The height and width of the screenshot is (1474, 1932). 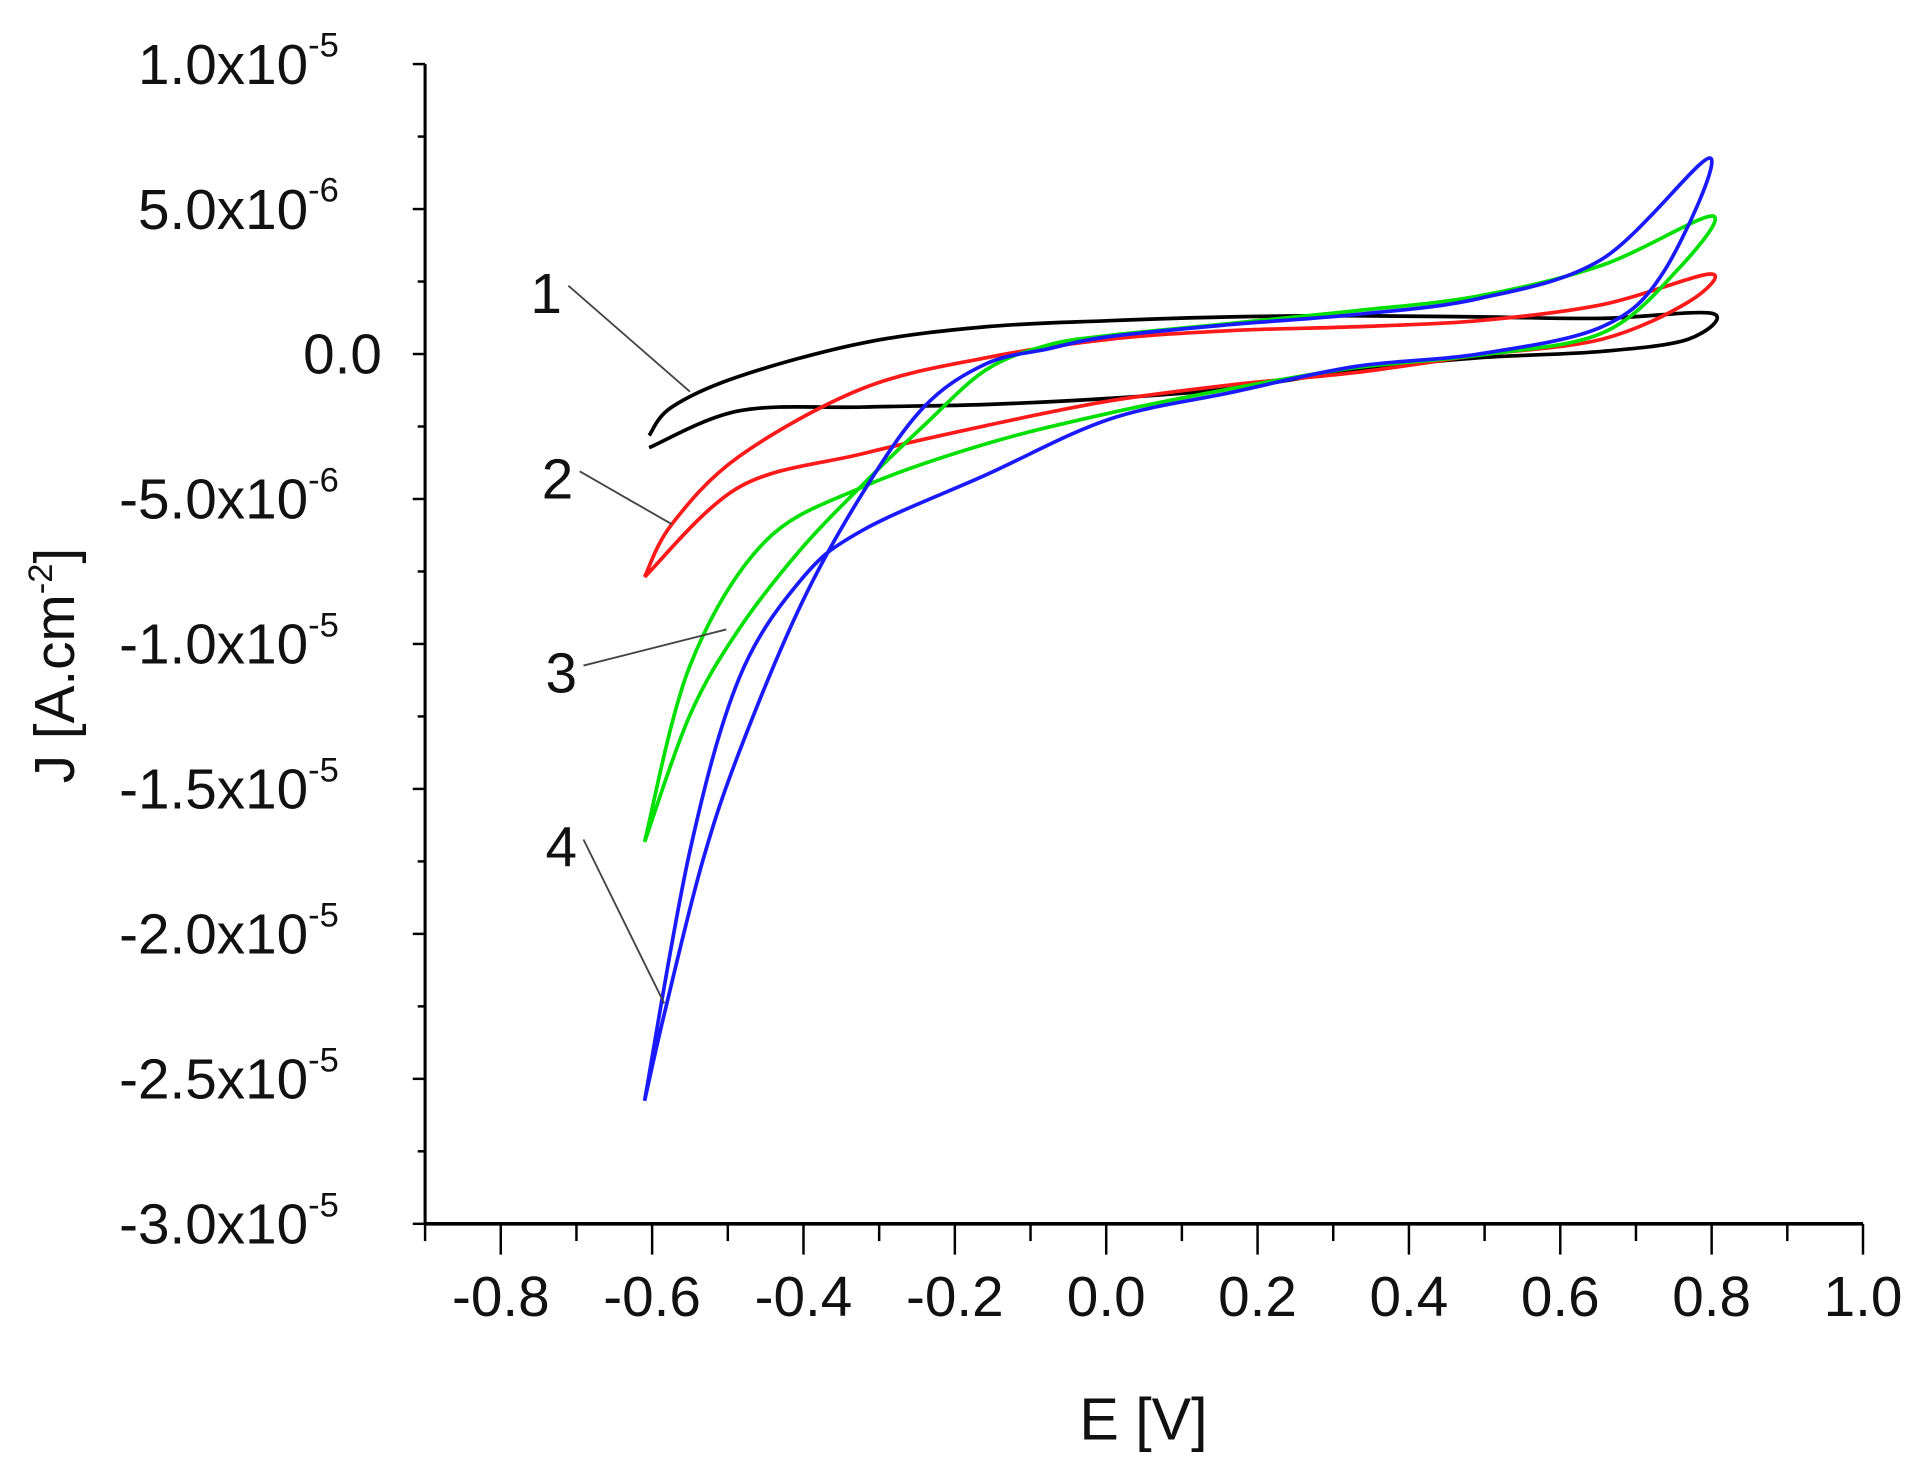 What do you see at coordinates (213, 790) in the screenshot?
I see `y-tick-label-mantissa: -1.5x10` at bounding box center [213, 790].